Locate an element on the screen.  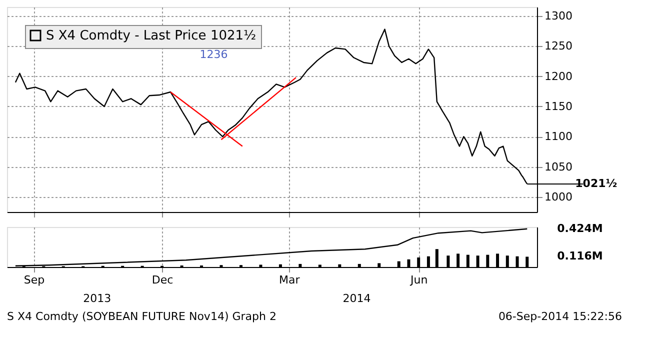
x-tick-label: Sep is located at coordinates (34, 280).